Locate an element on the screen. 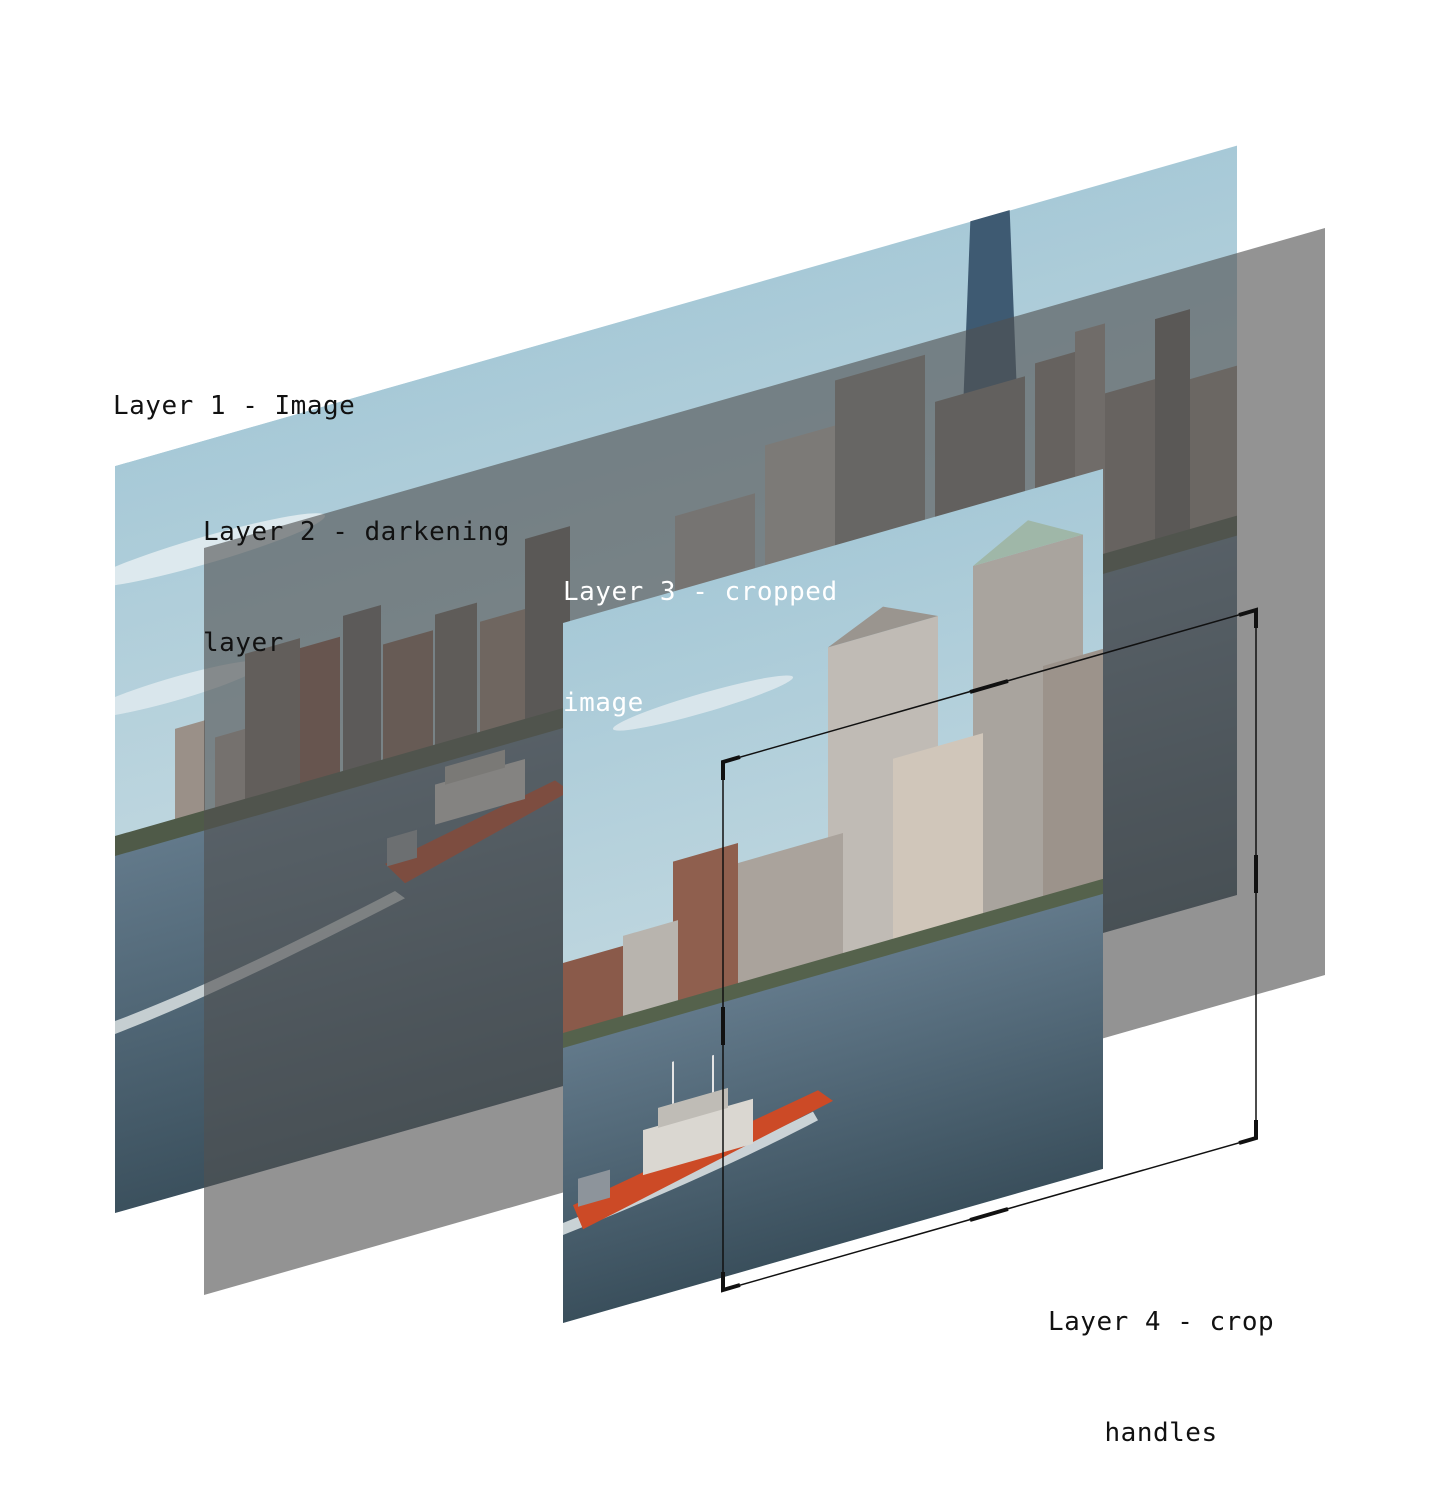  layer2-label: Layer 2 - darkening layer is located at coordinates (356, 569).